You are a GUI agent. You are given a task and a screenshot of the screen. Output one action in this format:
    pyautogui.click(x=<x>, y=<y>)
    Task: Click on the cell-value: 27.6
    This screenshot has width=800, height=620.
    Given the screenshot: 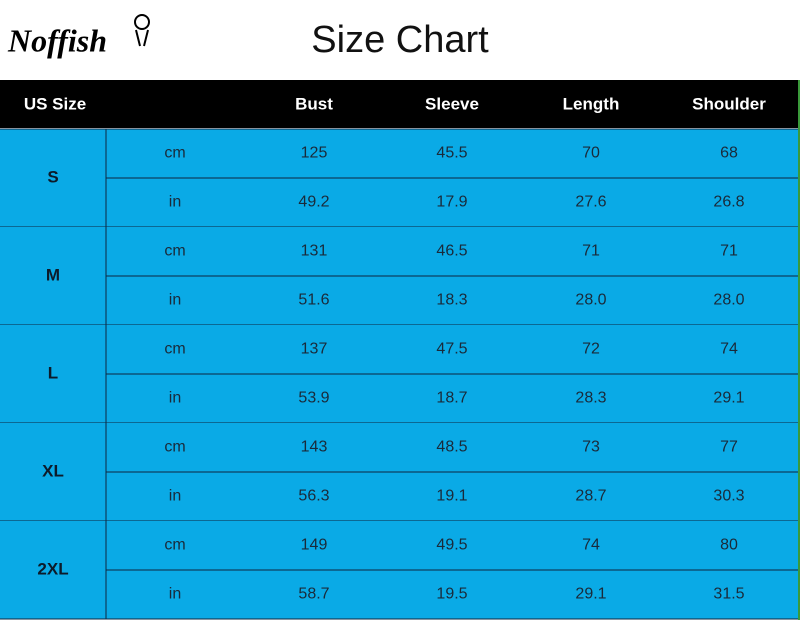 What is the action you would take?
    pyautogui.click(x=590, y=202)
    